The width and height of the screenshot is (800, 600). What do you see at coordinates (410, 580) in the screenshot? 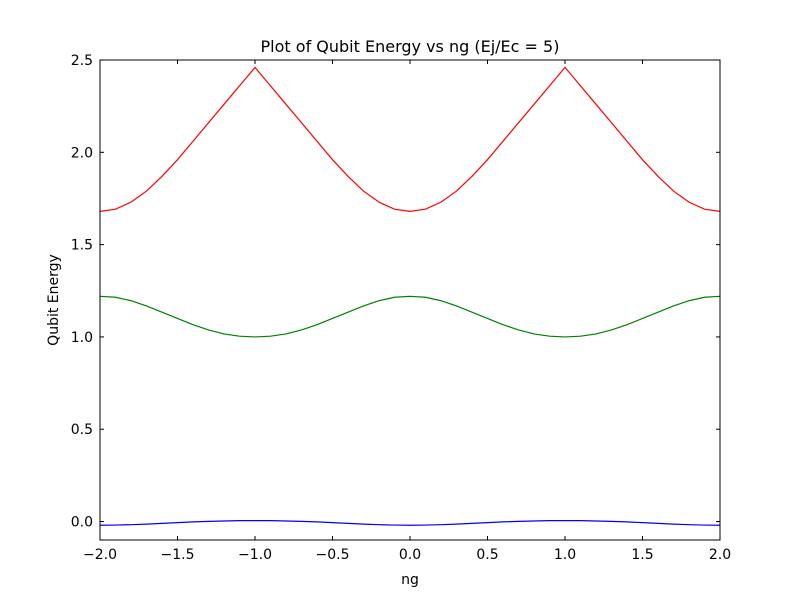
I see `x-axis-label: ng` at bounding box center [410, 580].